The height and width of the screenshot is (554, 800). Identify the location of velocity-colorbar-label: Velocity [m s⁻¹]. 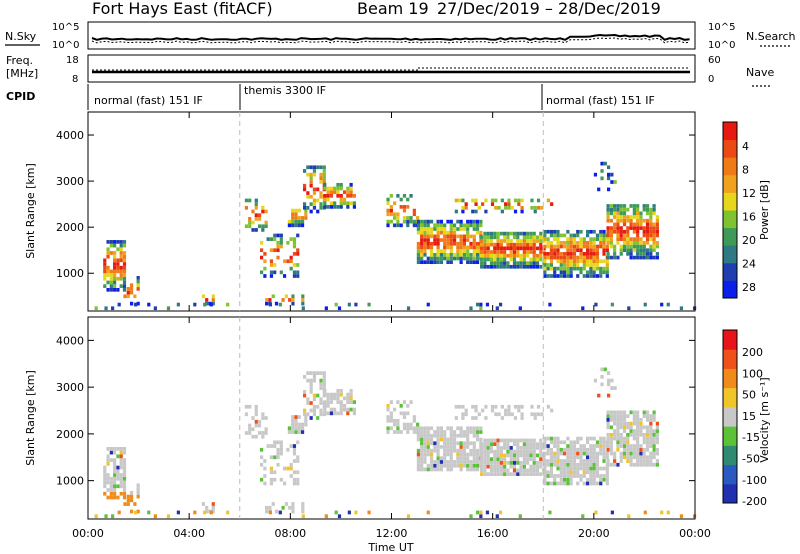
(764, 419).